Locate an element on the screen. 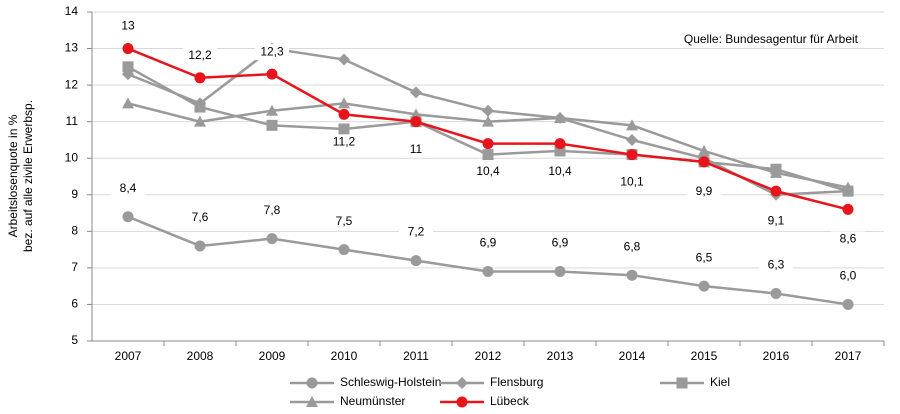  value-label: 8,6 is located at coordinates (848, 239).